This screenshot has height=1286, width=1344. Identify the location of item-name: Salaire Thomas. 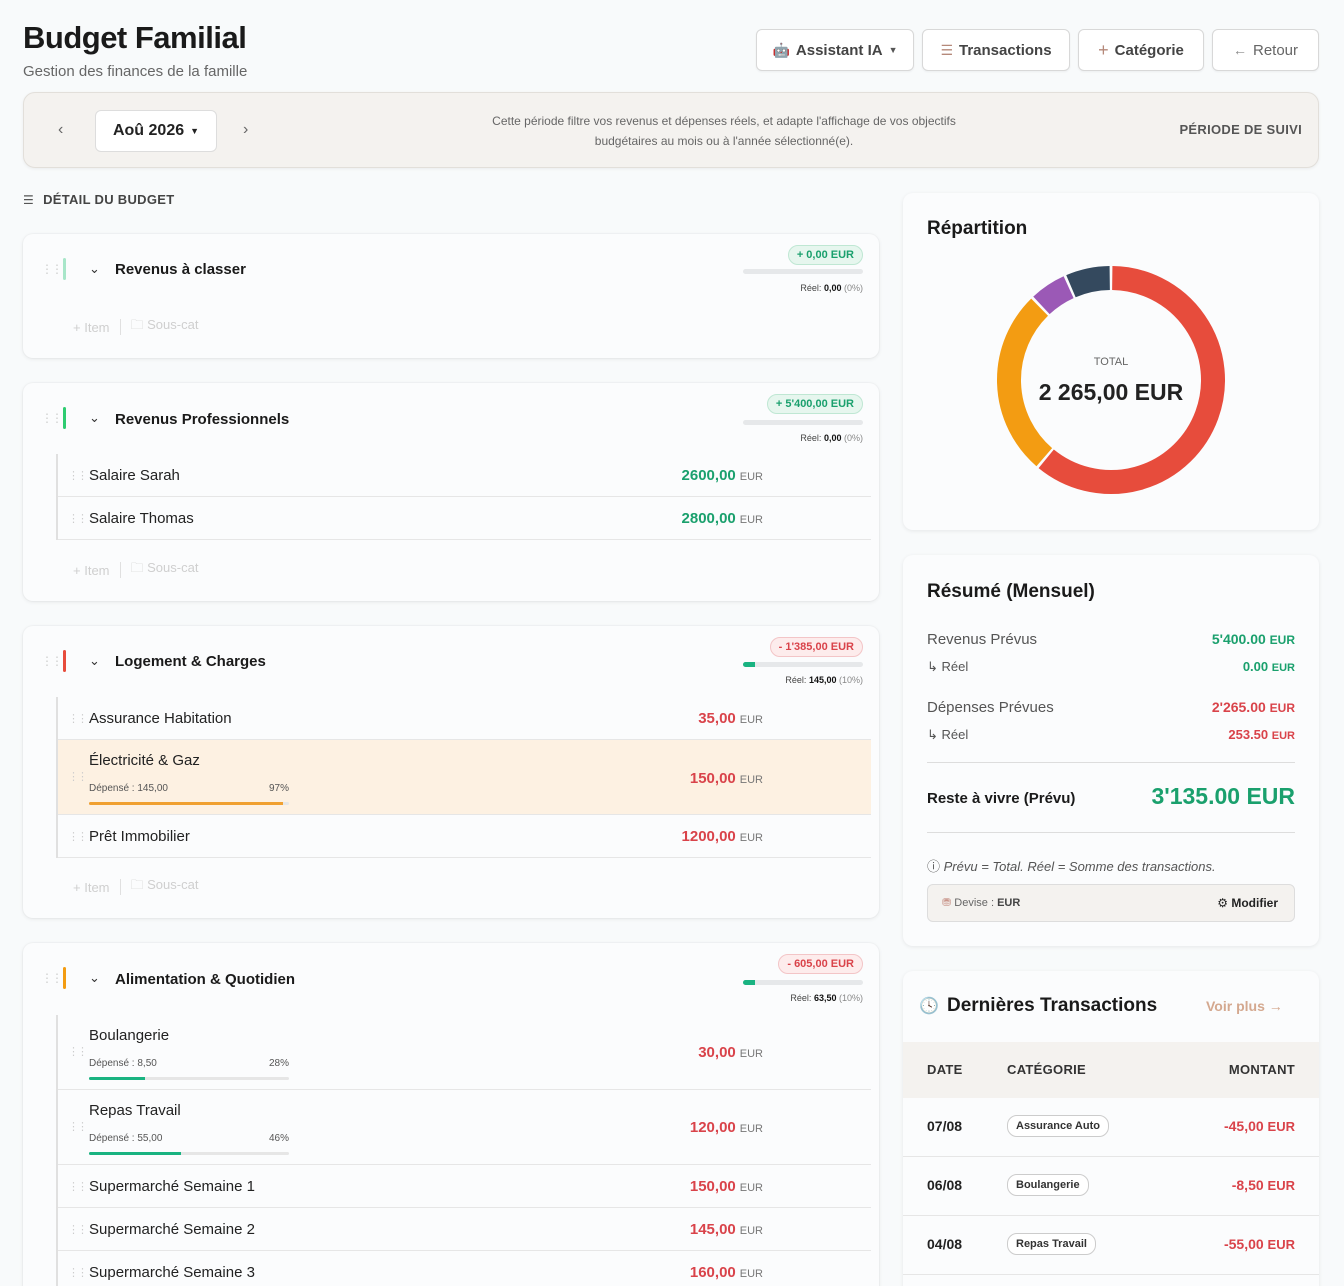
(141, 518).